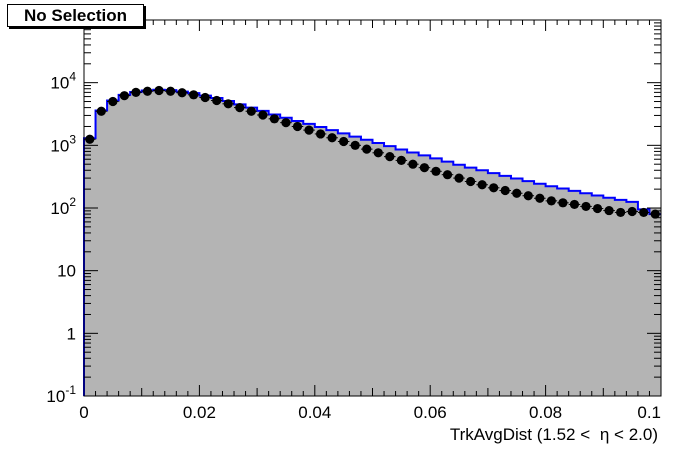  Describe the element at coordinates (649, 412) in the screenshot. I see `x-tick-label: 0.1` at that location.